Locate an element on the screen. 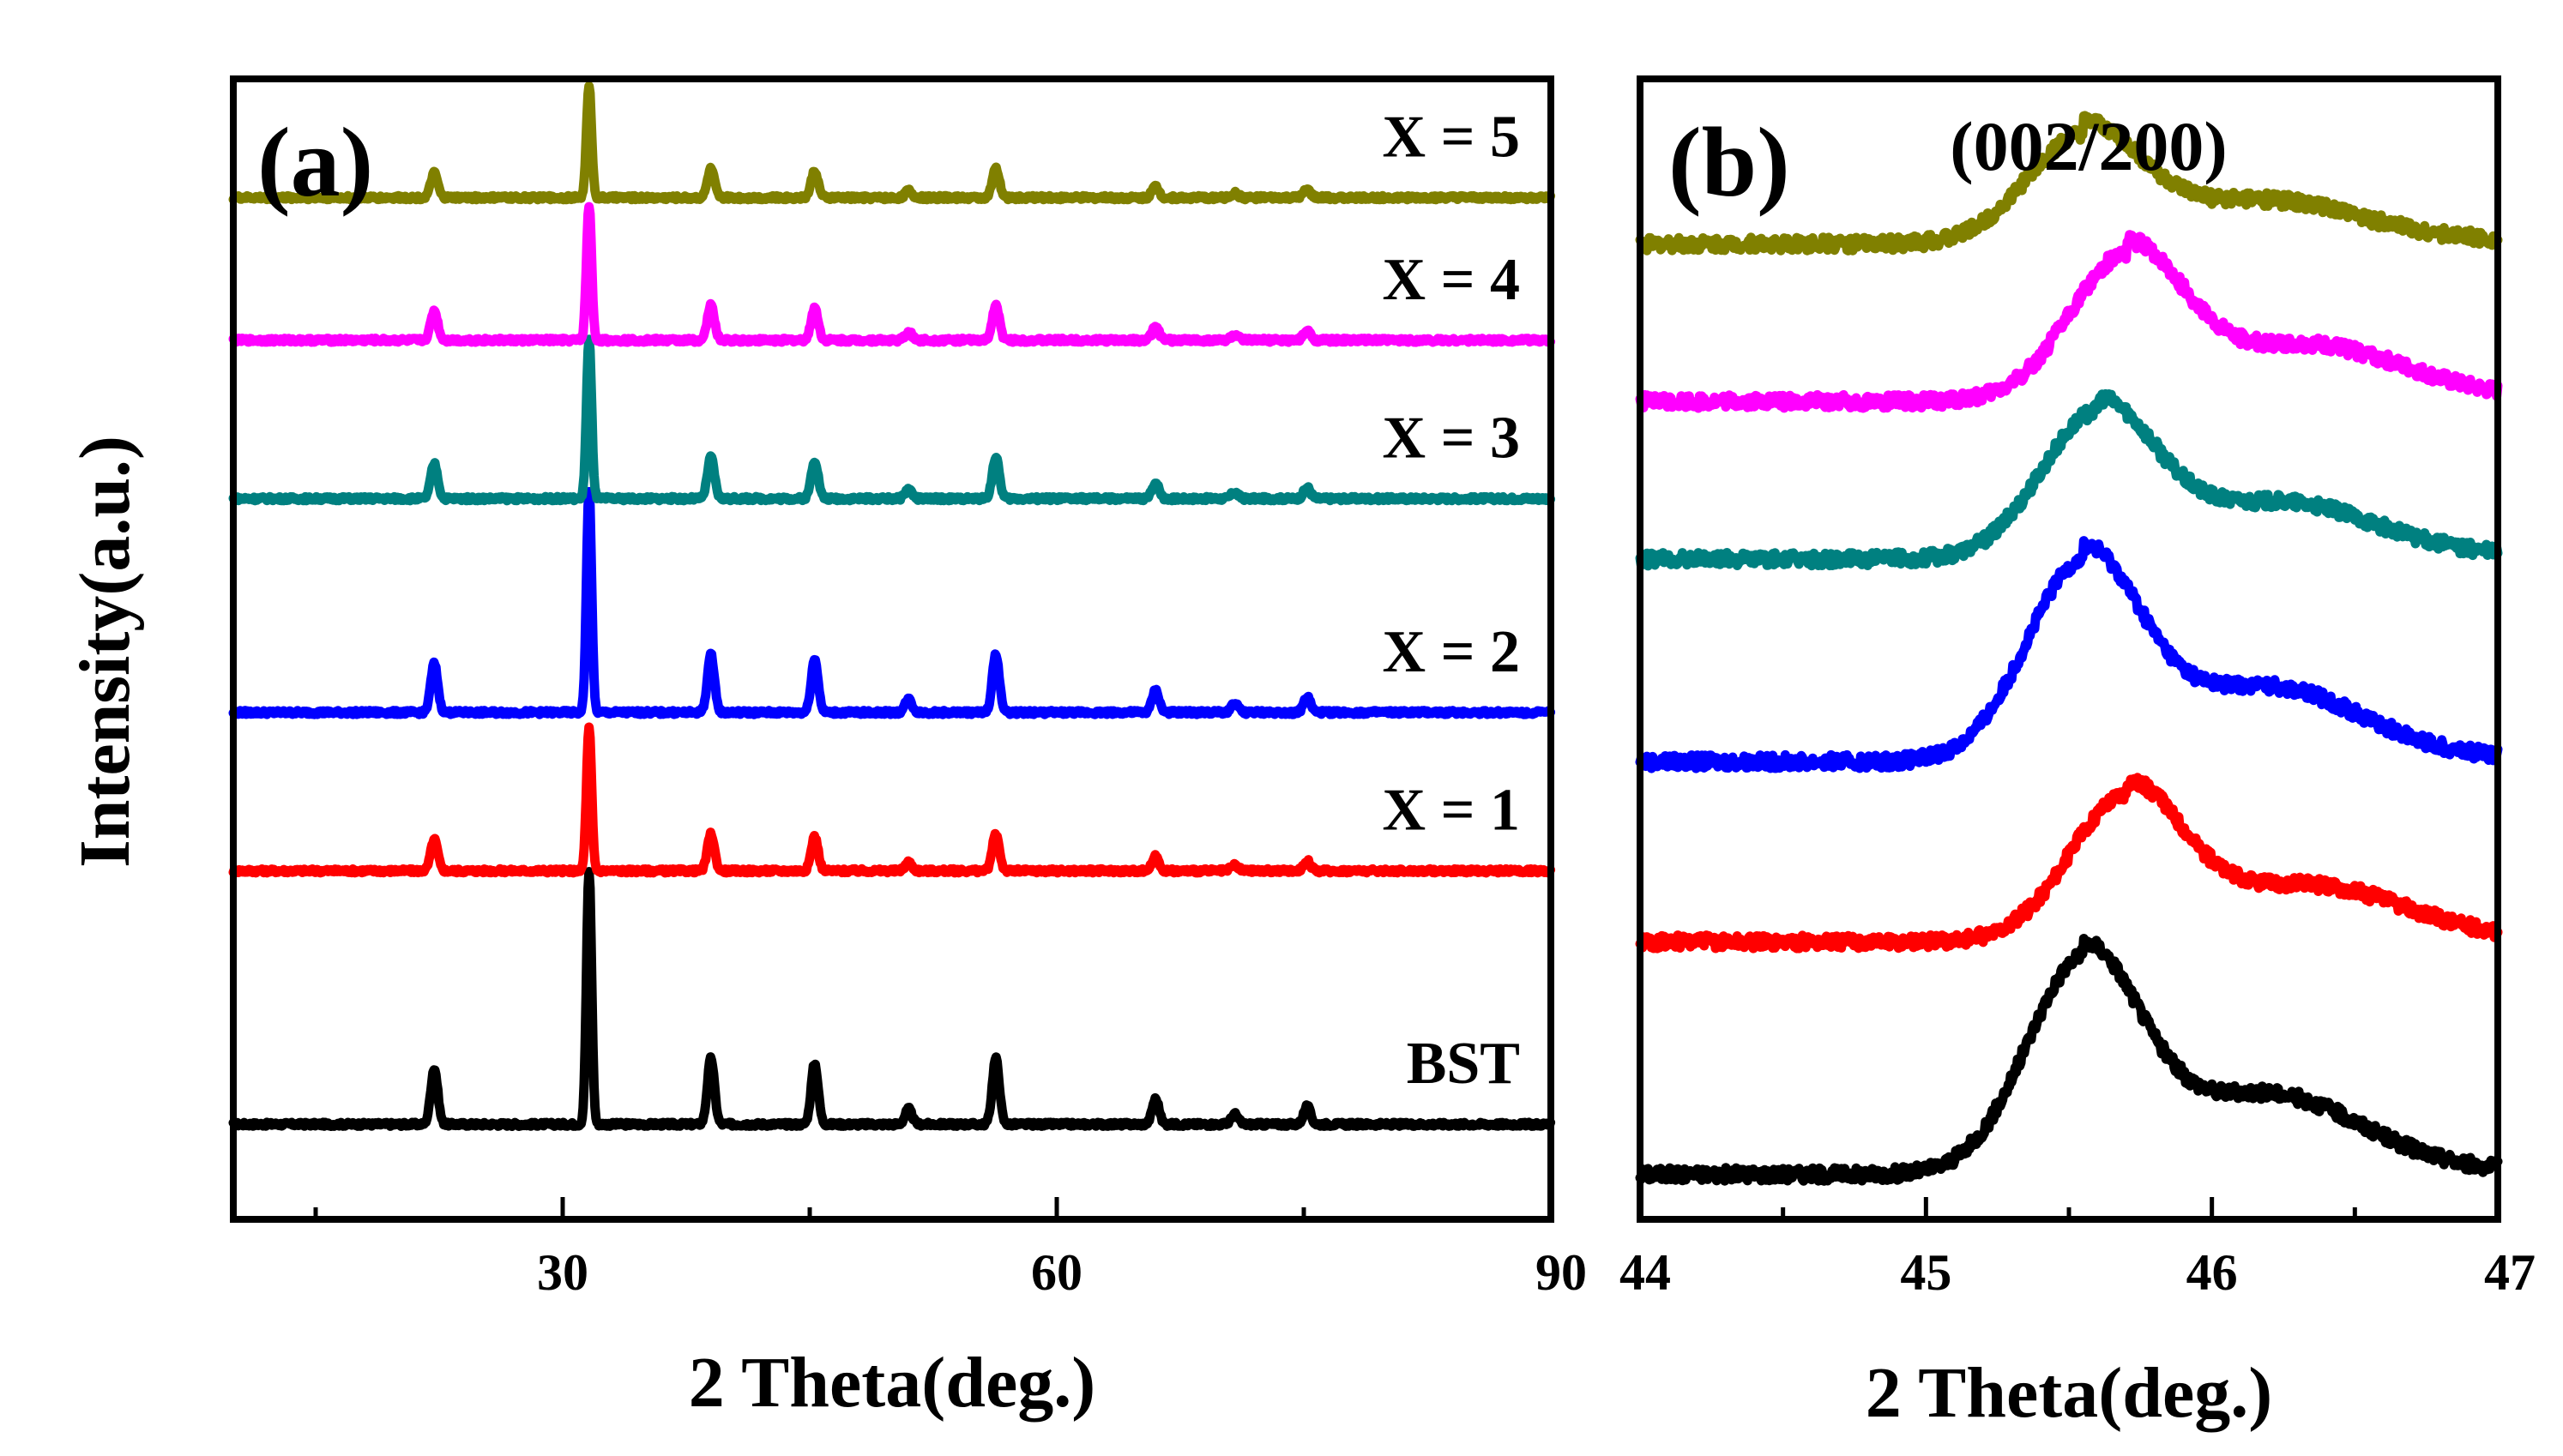  panel-b-series-bst is located at coordinates (2069, 1060).